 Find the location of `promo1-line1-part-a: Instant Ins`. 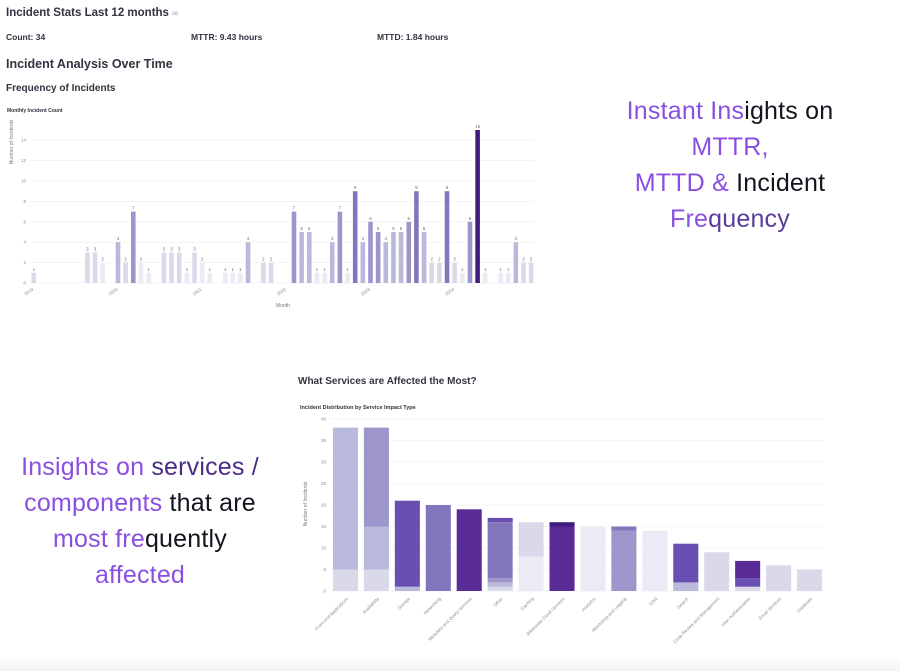

promo1-line1-part-a: Instant Ins is located at coordinates (685, 111).